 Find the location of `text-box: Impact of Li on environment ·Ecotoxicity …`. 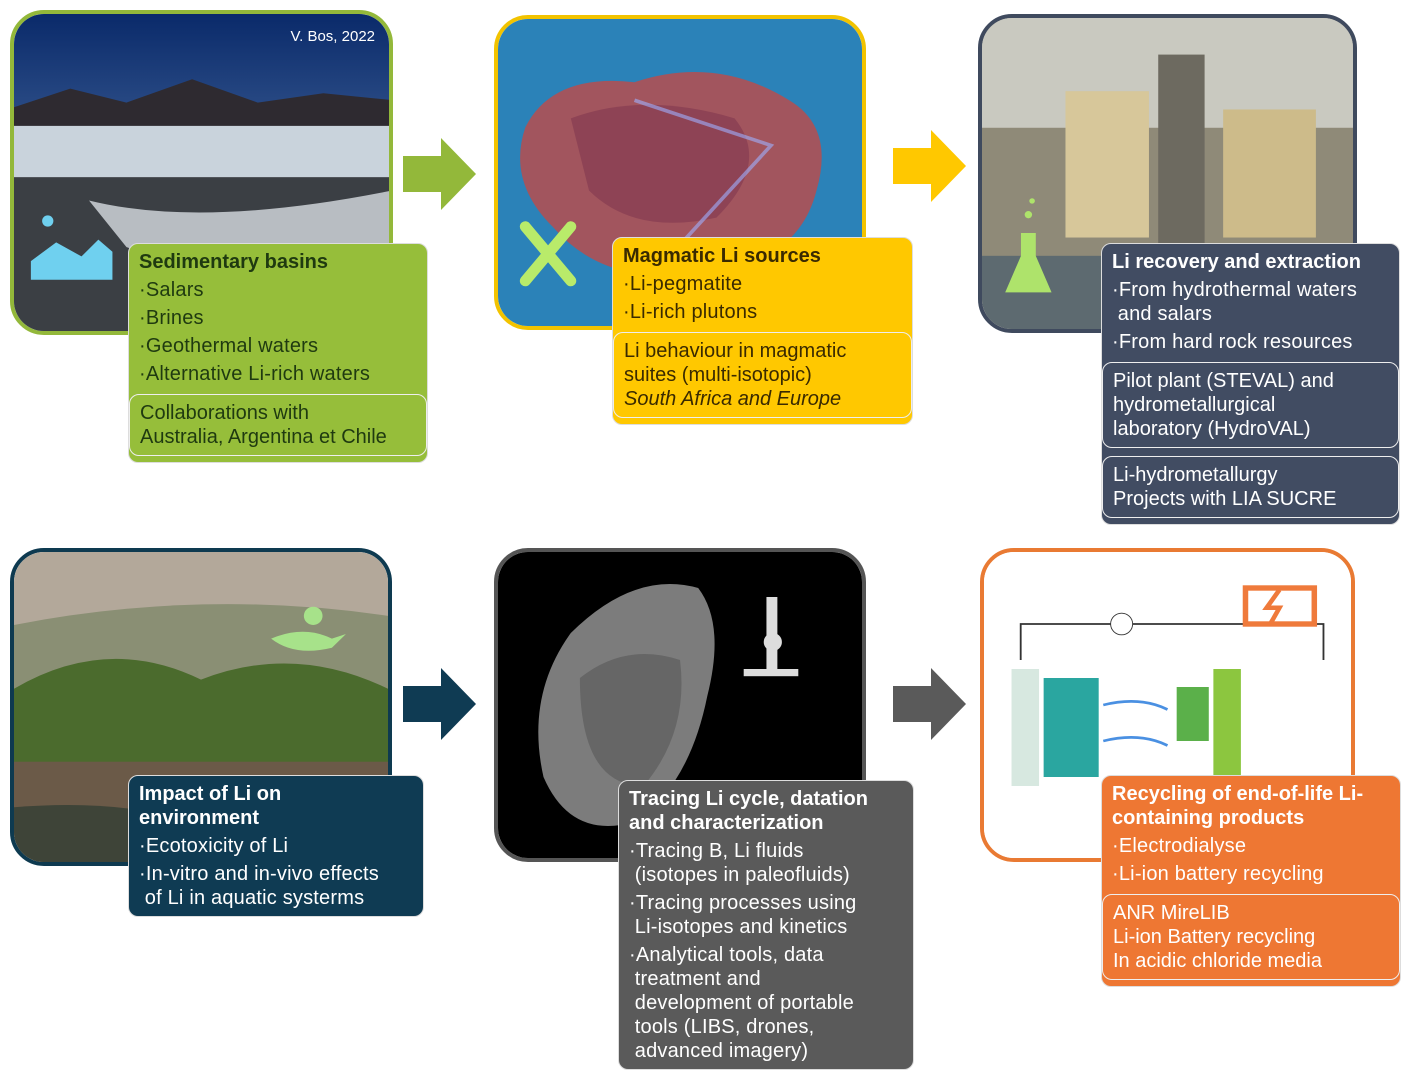

text-box: Impact of Li on environment ·Ecotoxicity … is located at coordinates (276, 846).